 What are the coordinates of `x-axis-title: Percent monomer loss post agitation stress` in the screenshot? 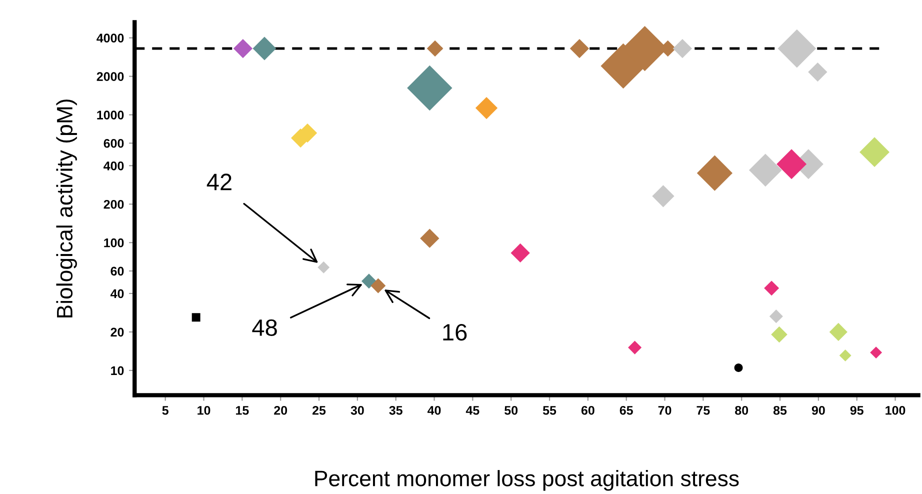 It's located at (527, 480).